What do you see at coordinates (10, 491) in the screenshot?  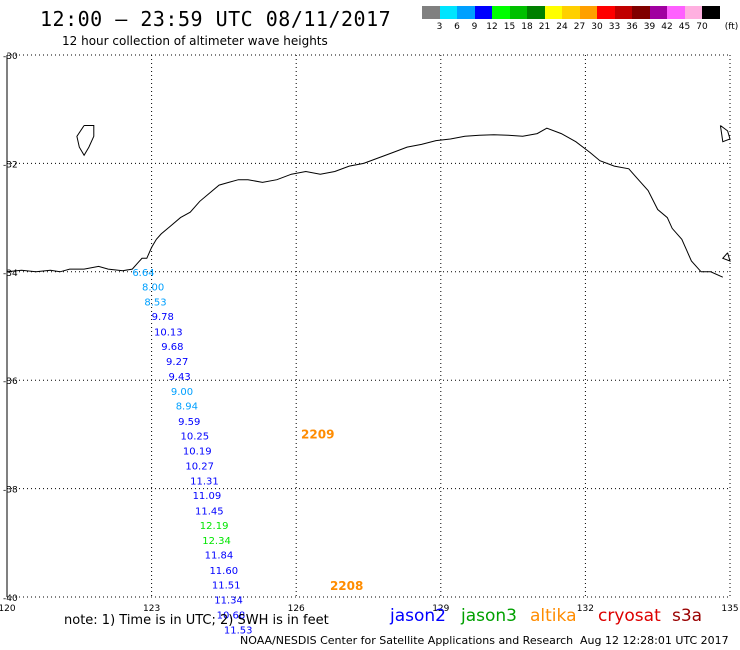 I see `latitude-label: -38` at bounding box center [10, 491].